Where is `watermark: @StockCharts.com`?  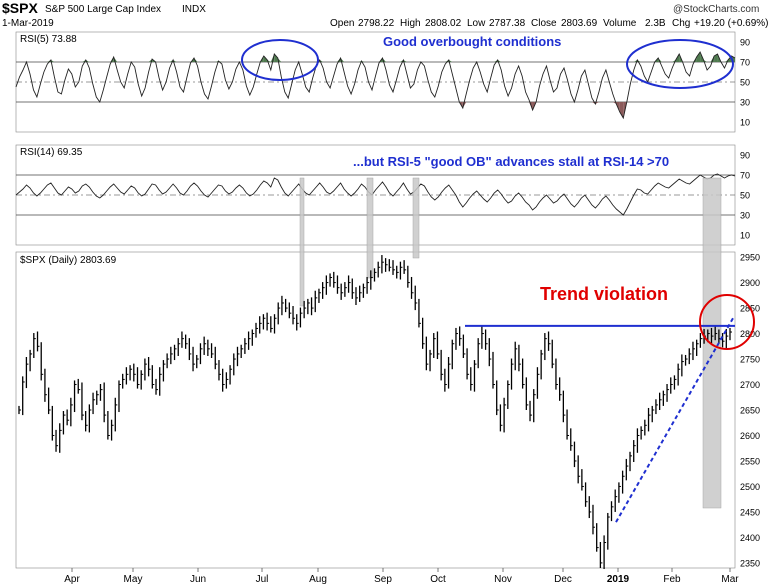 watermark: @StockCharts.com is located at coordinates (716, 9).